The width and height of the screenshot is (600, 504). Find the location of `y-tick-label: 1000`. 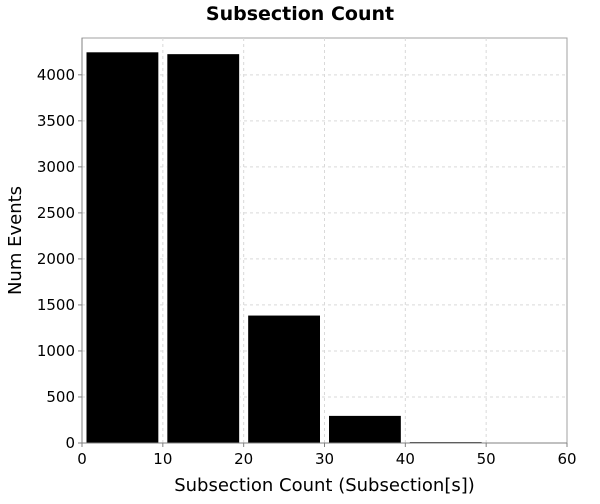

y-tick-label: 1000 is located at coordinates (56, 351).